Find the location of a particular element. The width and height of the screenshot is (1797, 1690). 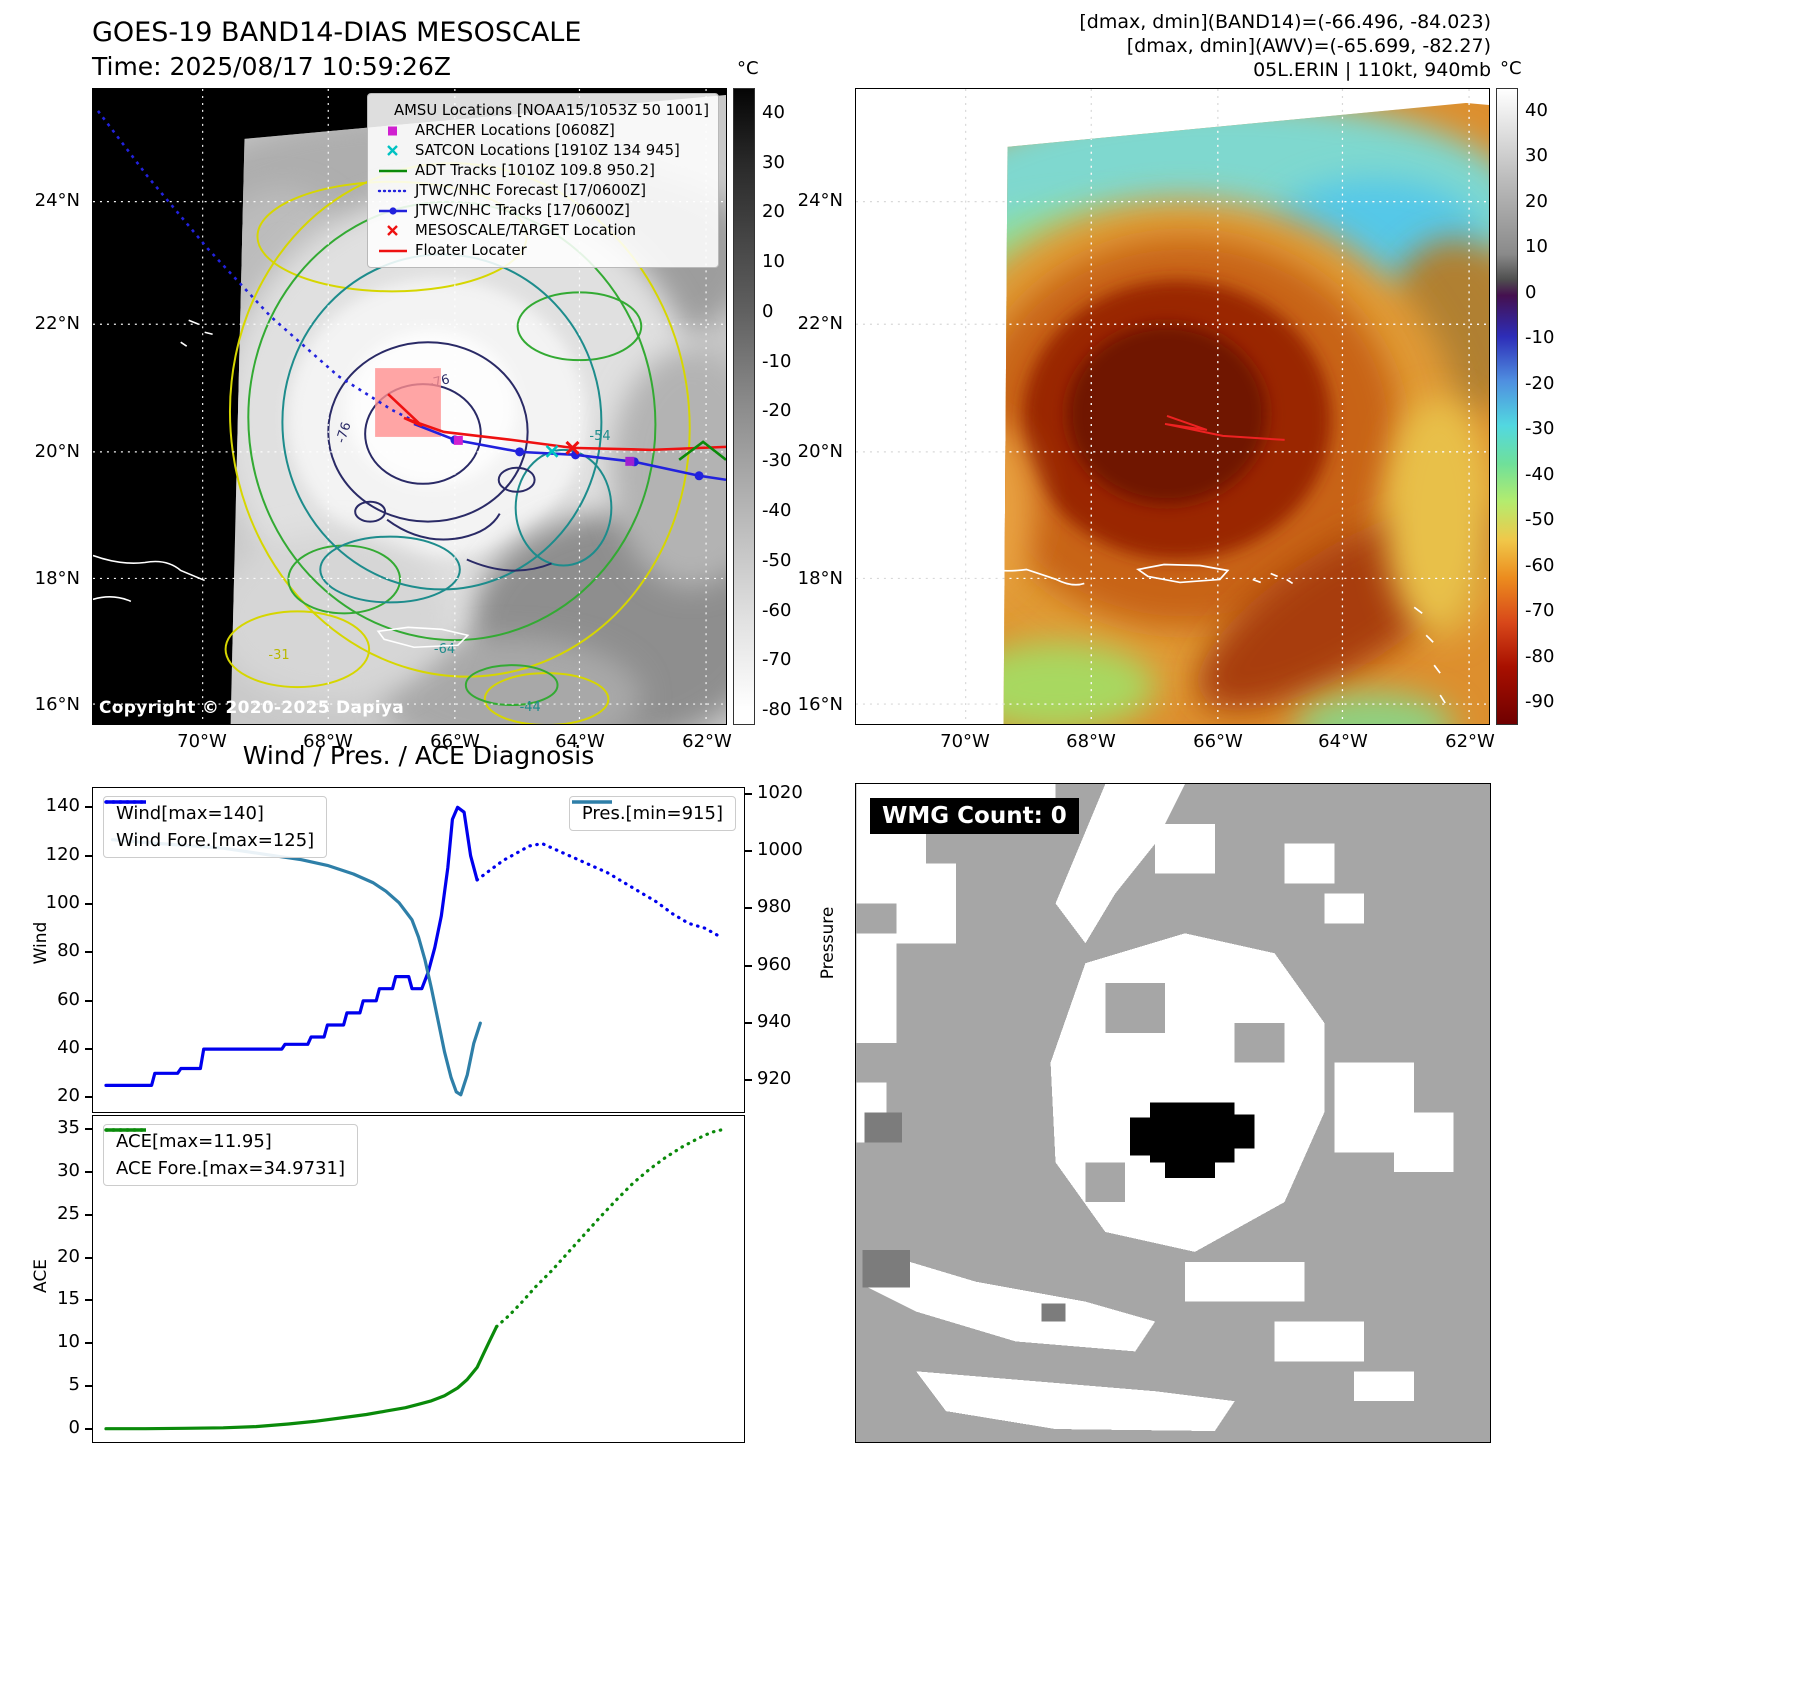

colorbar-tick-label: -30 is located at coordinates (1540, 429).